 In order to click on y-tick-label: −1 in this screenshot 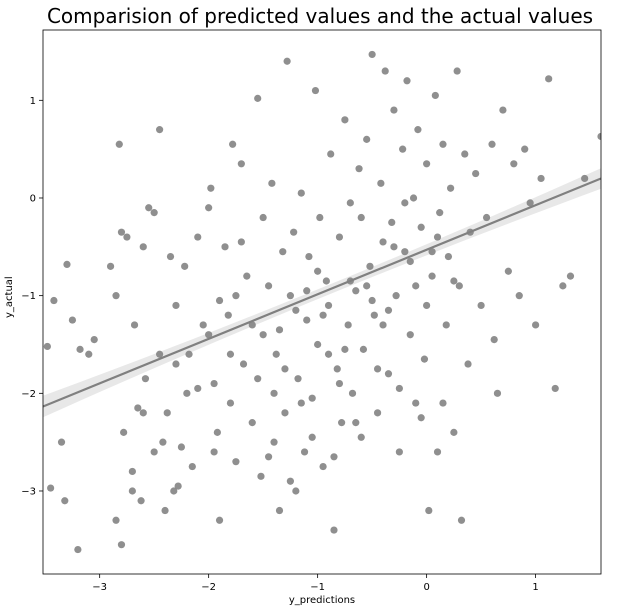, I will do `click(28, 296)`.